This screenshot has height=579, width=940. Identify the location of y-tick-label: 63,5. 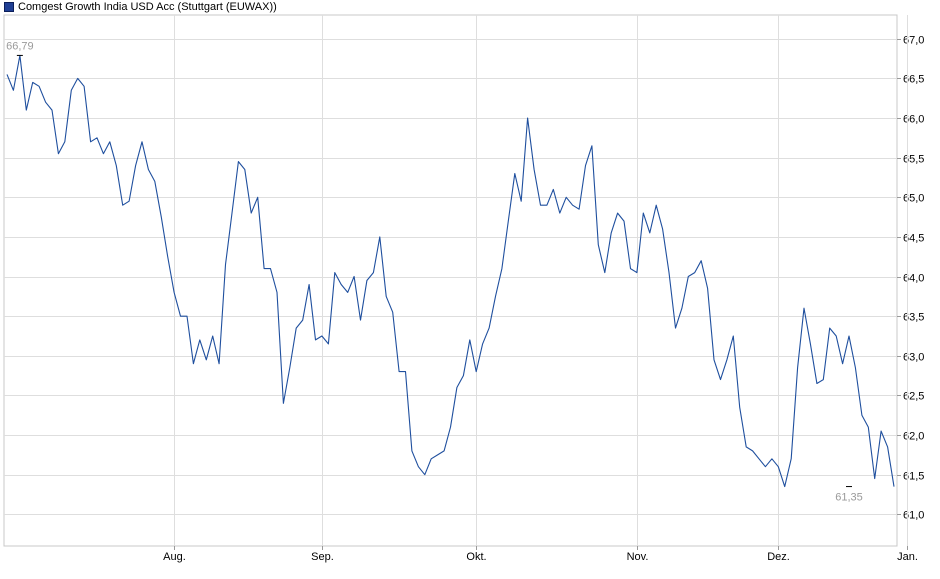
(913, 318).